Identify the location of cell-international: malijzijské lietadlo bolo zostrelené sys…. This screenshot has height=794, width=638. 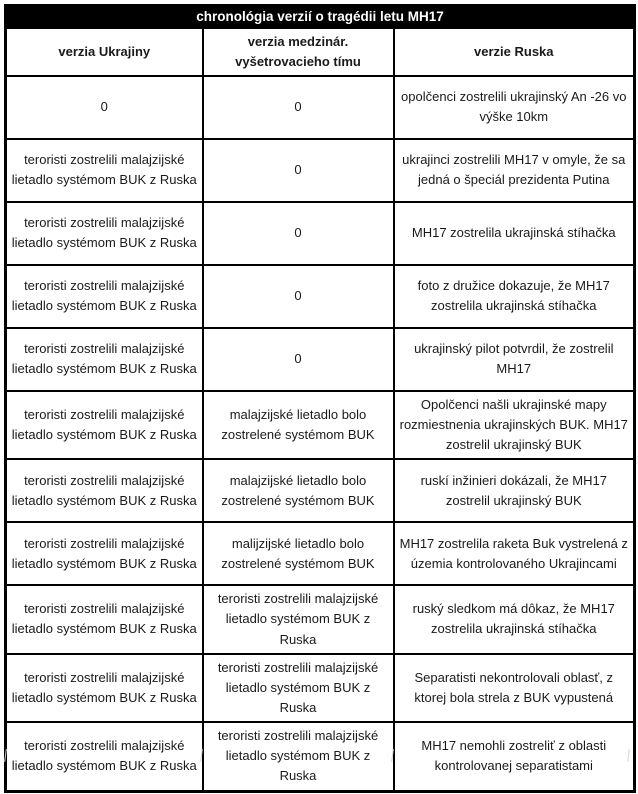
(298, 554).